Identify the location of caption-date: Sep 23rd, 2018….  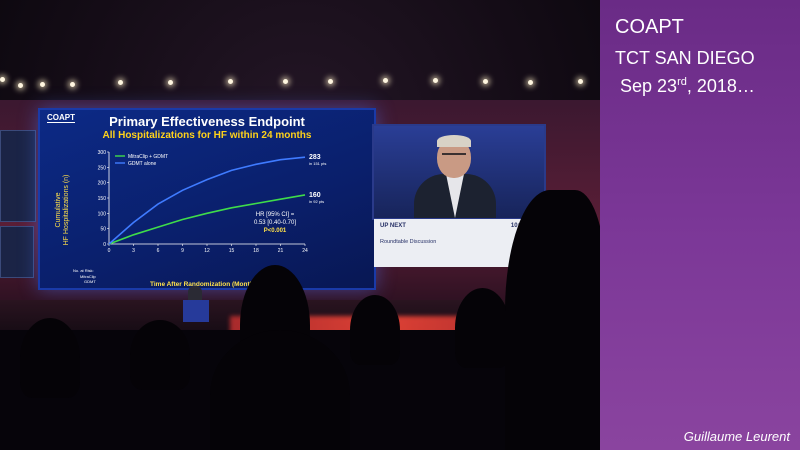
(687, 86).